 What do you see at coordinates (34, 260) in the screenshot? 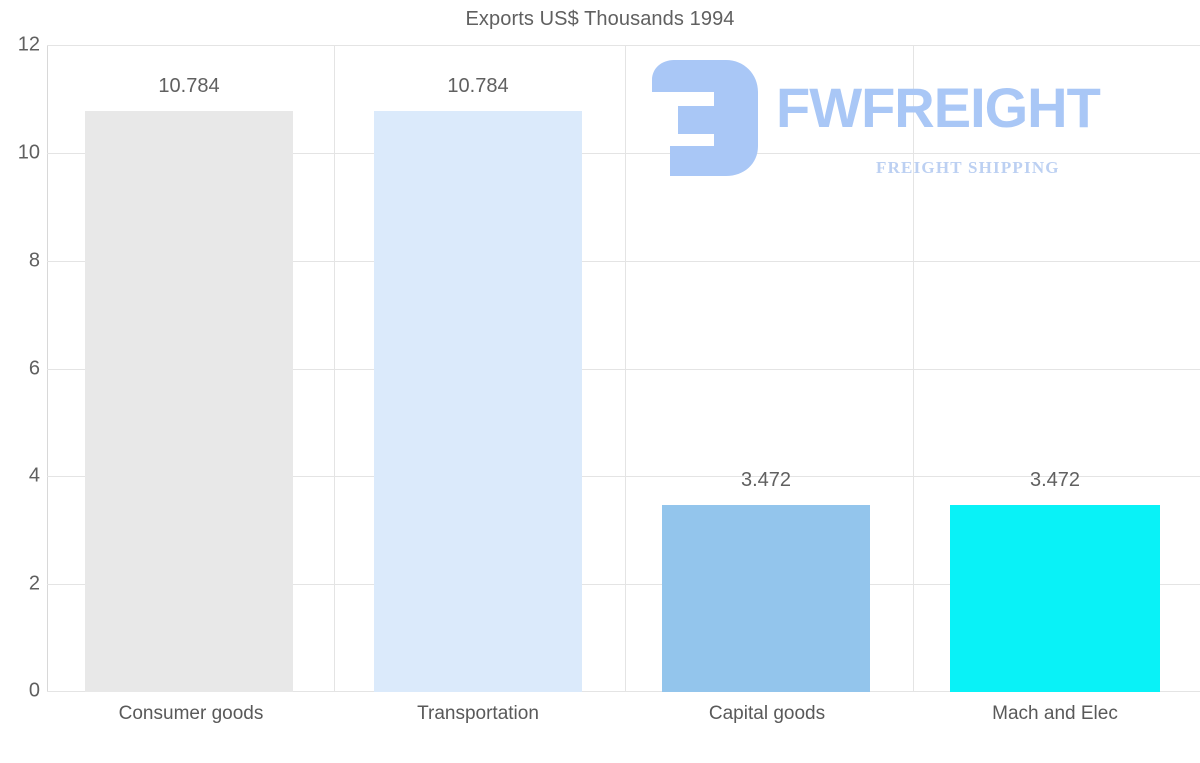
I see `y-tick-label: 8` at bounding box center [34, 260].